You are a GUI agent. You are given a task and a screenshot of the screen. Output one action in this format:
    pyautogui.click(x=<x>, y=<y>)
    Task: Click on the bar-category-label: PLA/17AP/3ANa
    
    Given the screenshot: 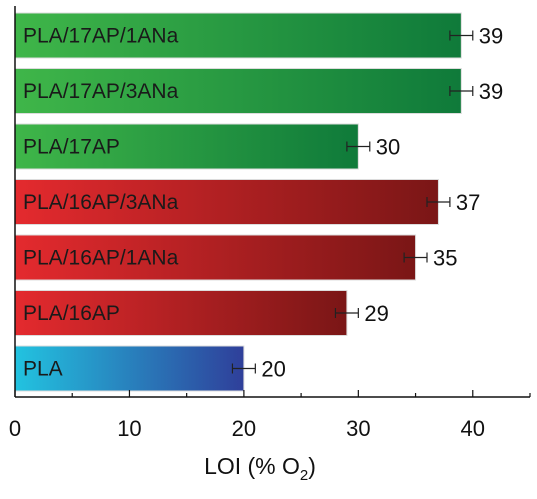 What is the action you would take?
    pyautogui.click(x=101, y=91)
    